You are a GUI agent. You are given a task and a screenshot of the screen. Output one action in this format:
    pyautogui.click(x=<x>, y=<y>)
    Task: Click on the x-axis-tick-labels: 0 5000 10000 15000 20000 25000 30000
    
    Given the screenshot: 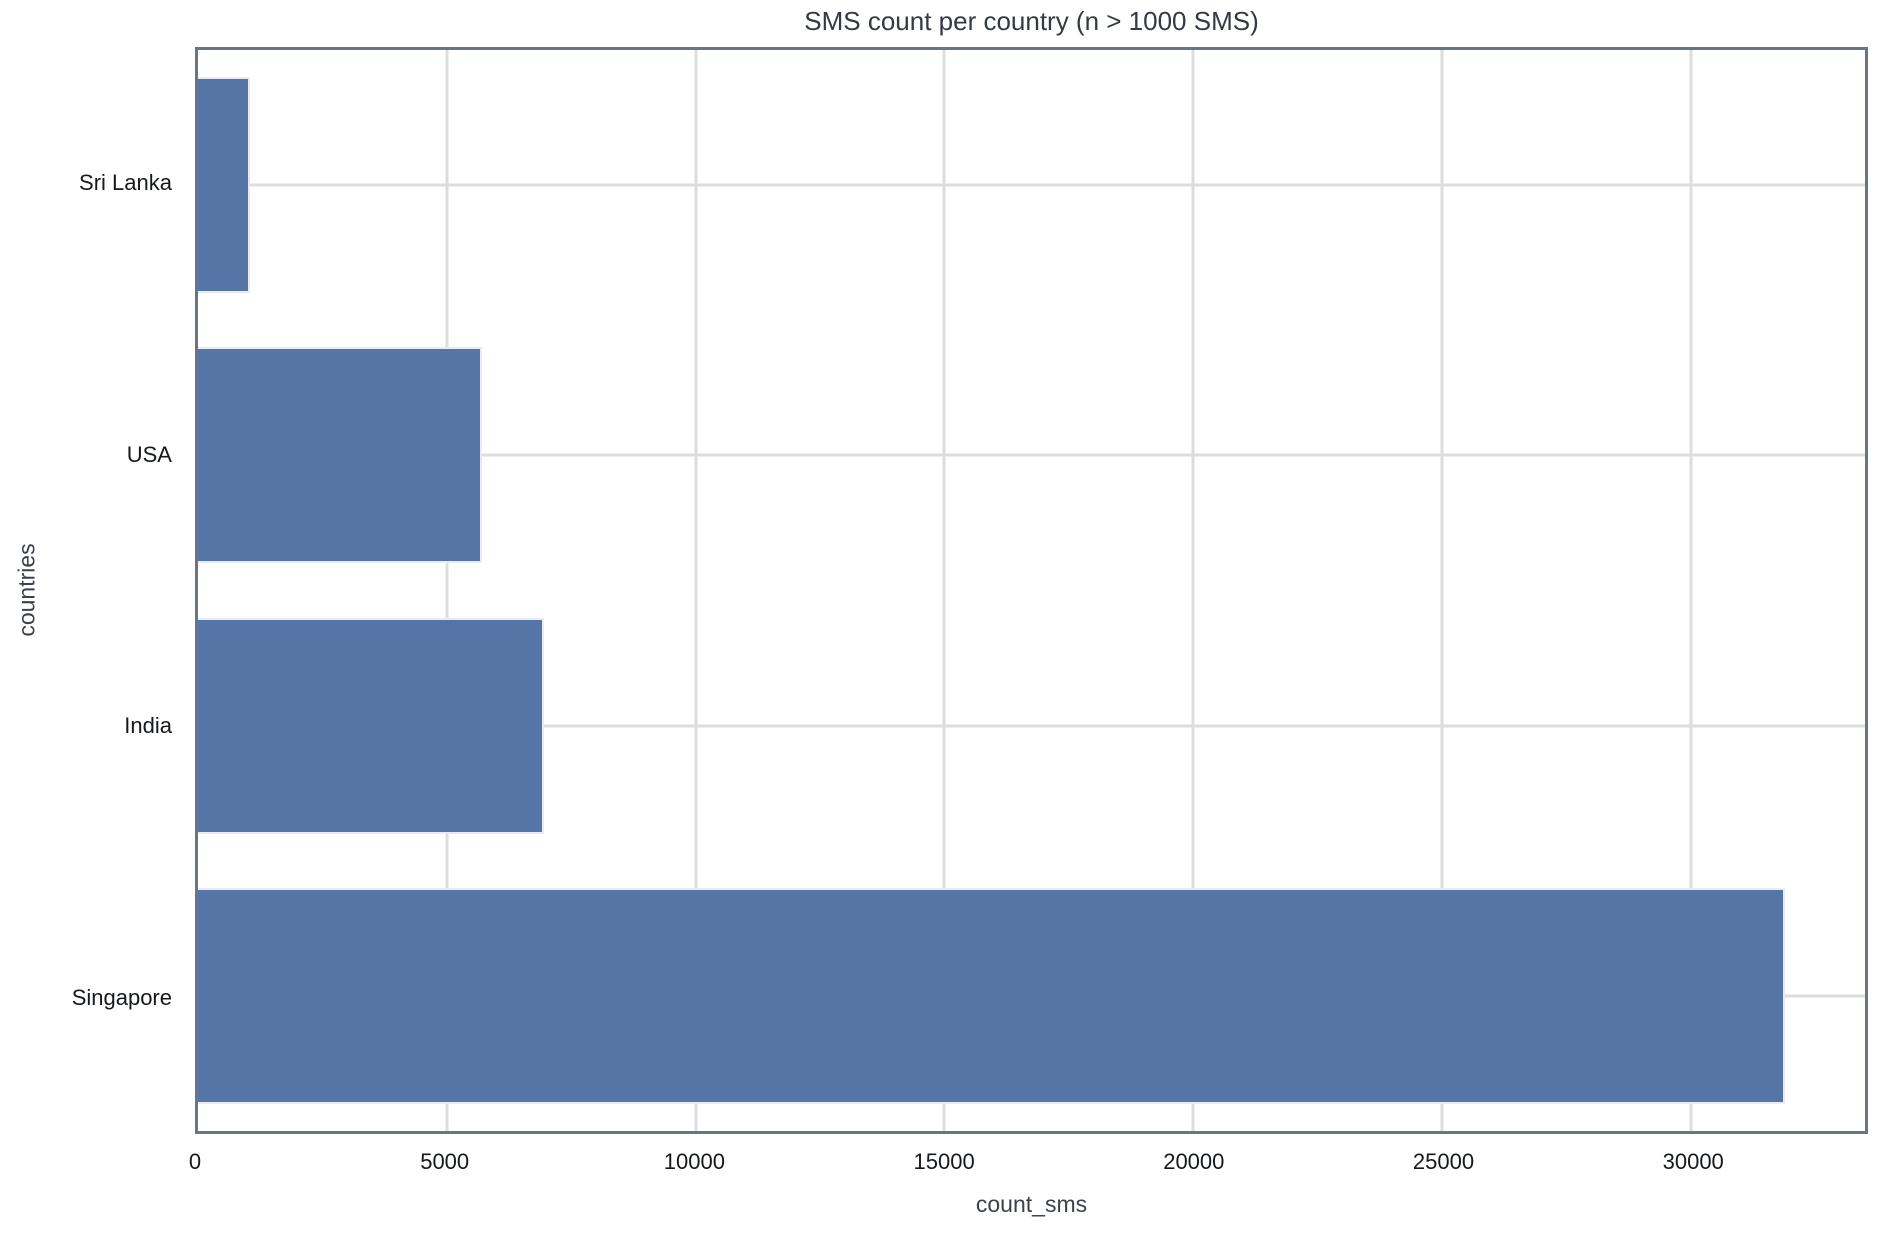 What is the action you would take?
    pyautogui.click(x=1028, y=1164)
    